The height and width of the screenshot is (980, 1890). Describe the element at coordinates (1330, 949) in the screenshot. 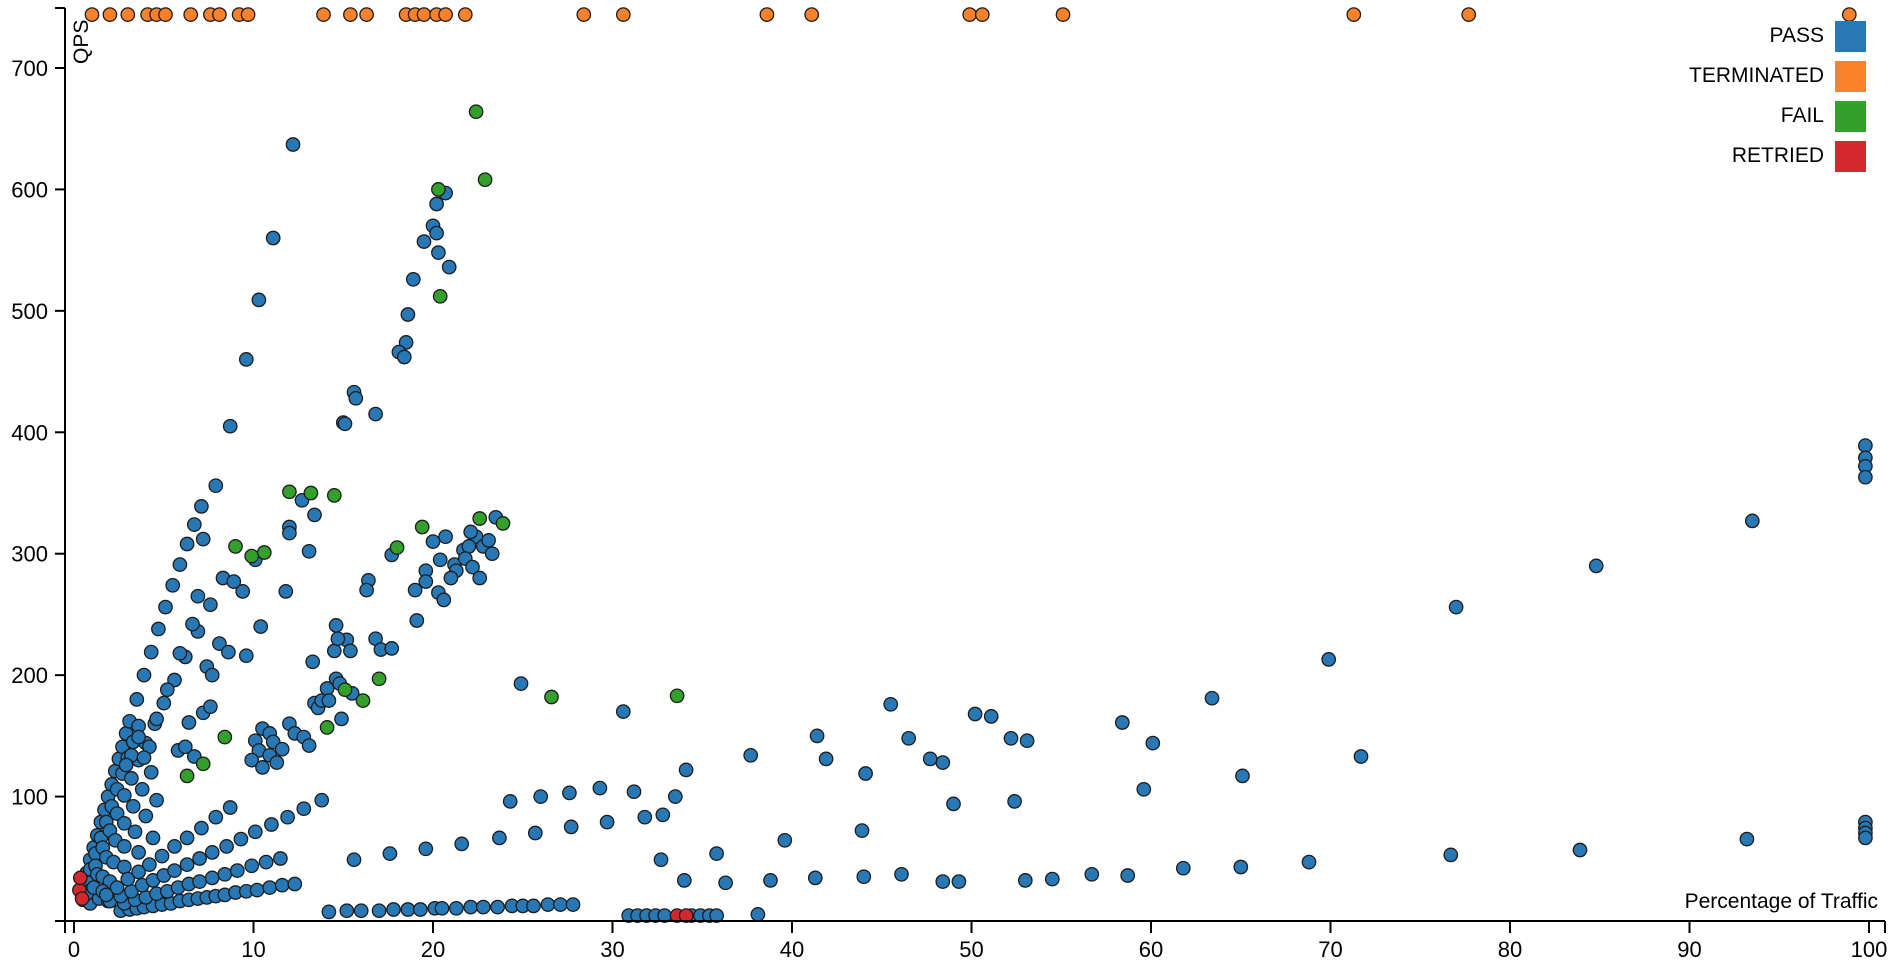

I see `x-tick-label: 70` at that location.